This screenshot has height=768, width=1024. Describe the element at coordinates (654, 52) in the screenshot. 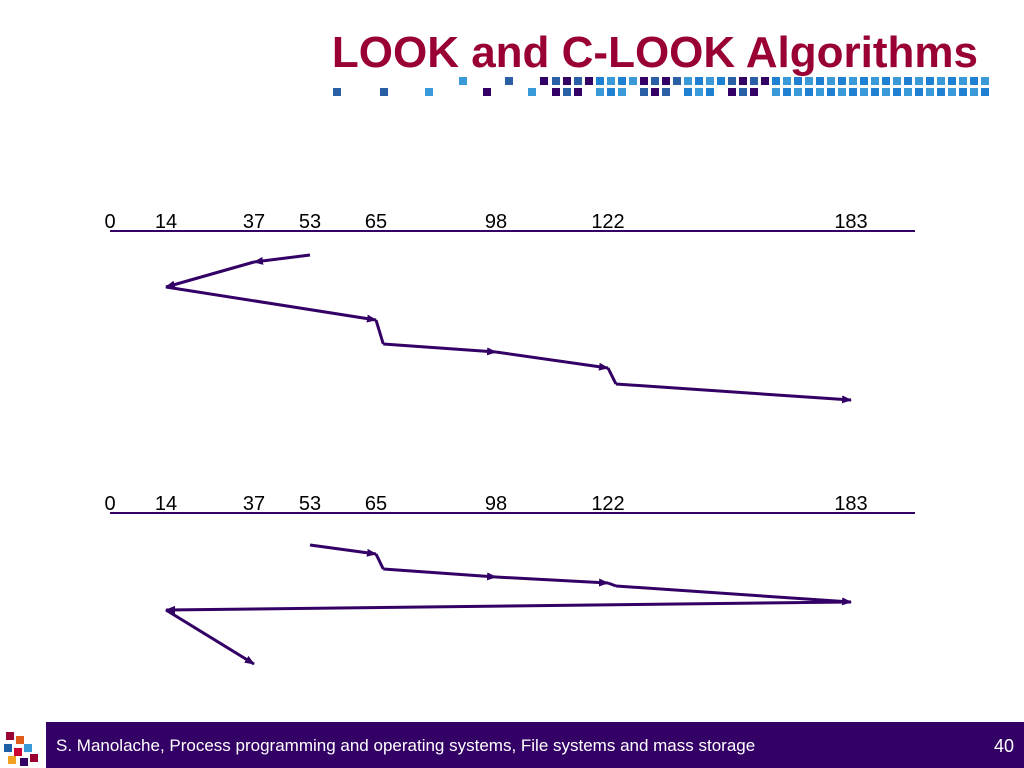

I see `slide-title: LOOK and C-LOOK Algorithms` at that location.